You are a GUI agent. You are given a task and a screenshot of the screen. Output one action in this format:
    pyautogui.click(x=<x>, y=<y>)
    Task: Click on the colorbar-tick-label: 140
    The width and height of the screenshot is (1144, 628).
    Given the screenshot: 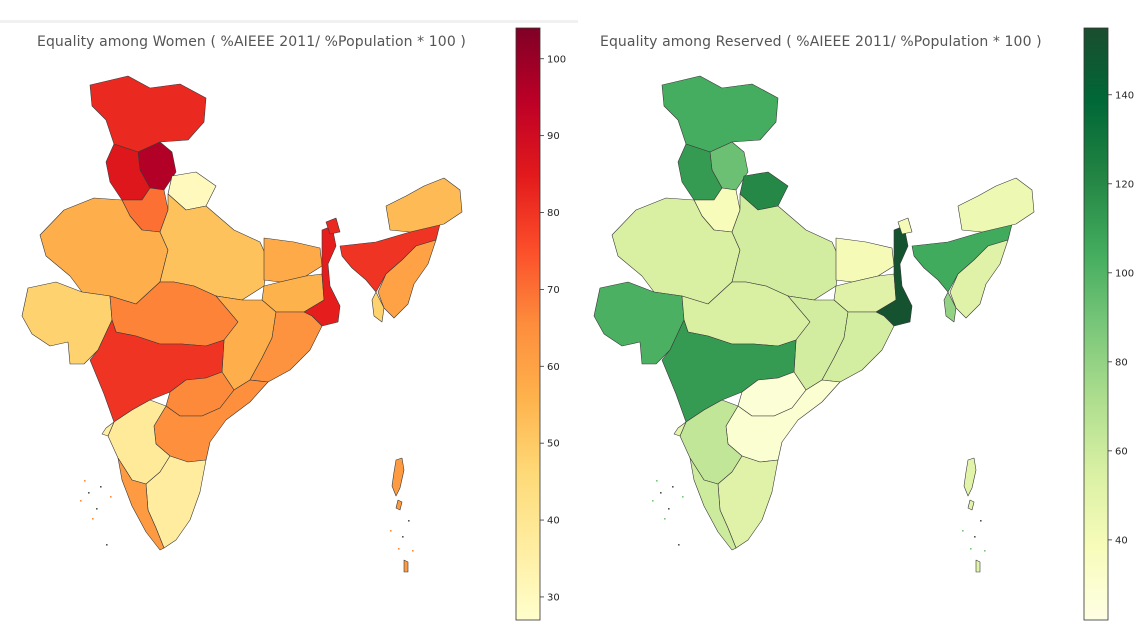 What is the action you would take?
    pyautogui.click(x=1124, y=95)
    